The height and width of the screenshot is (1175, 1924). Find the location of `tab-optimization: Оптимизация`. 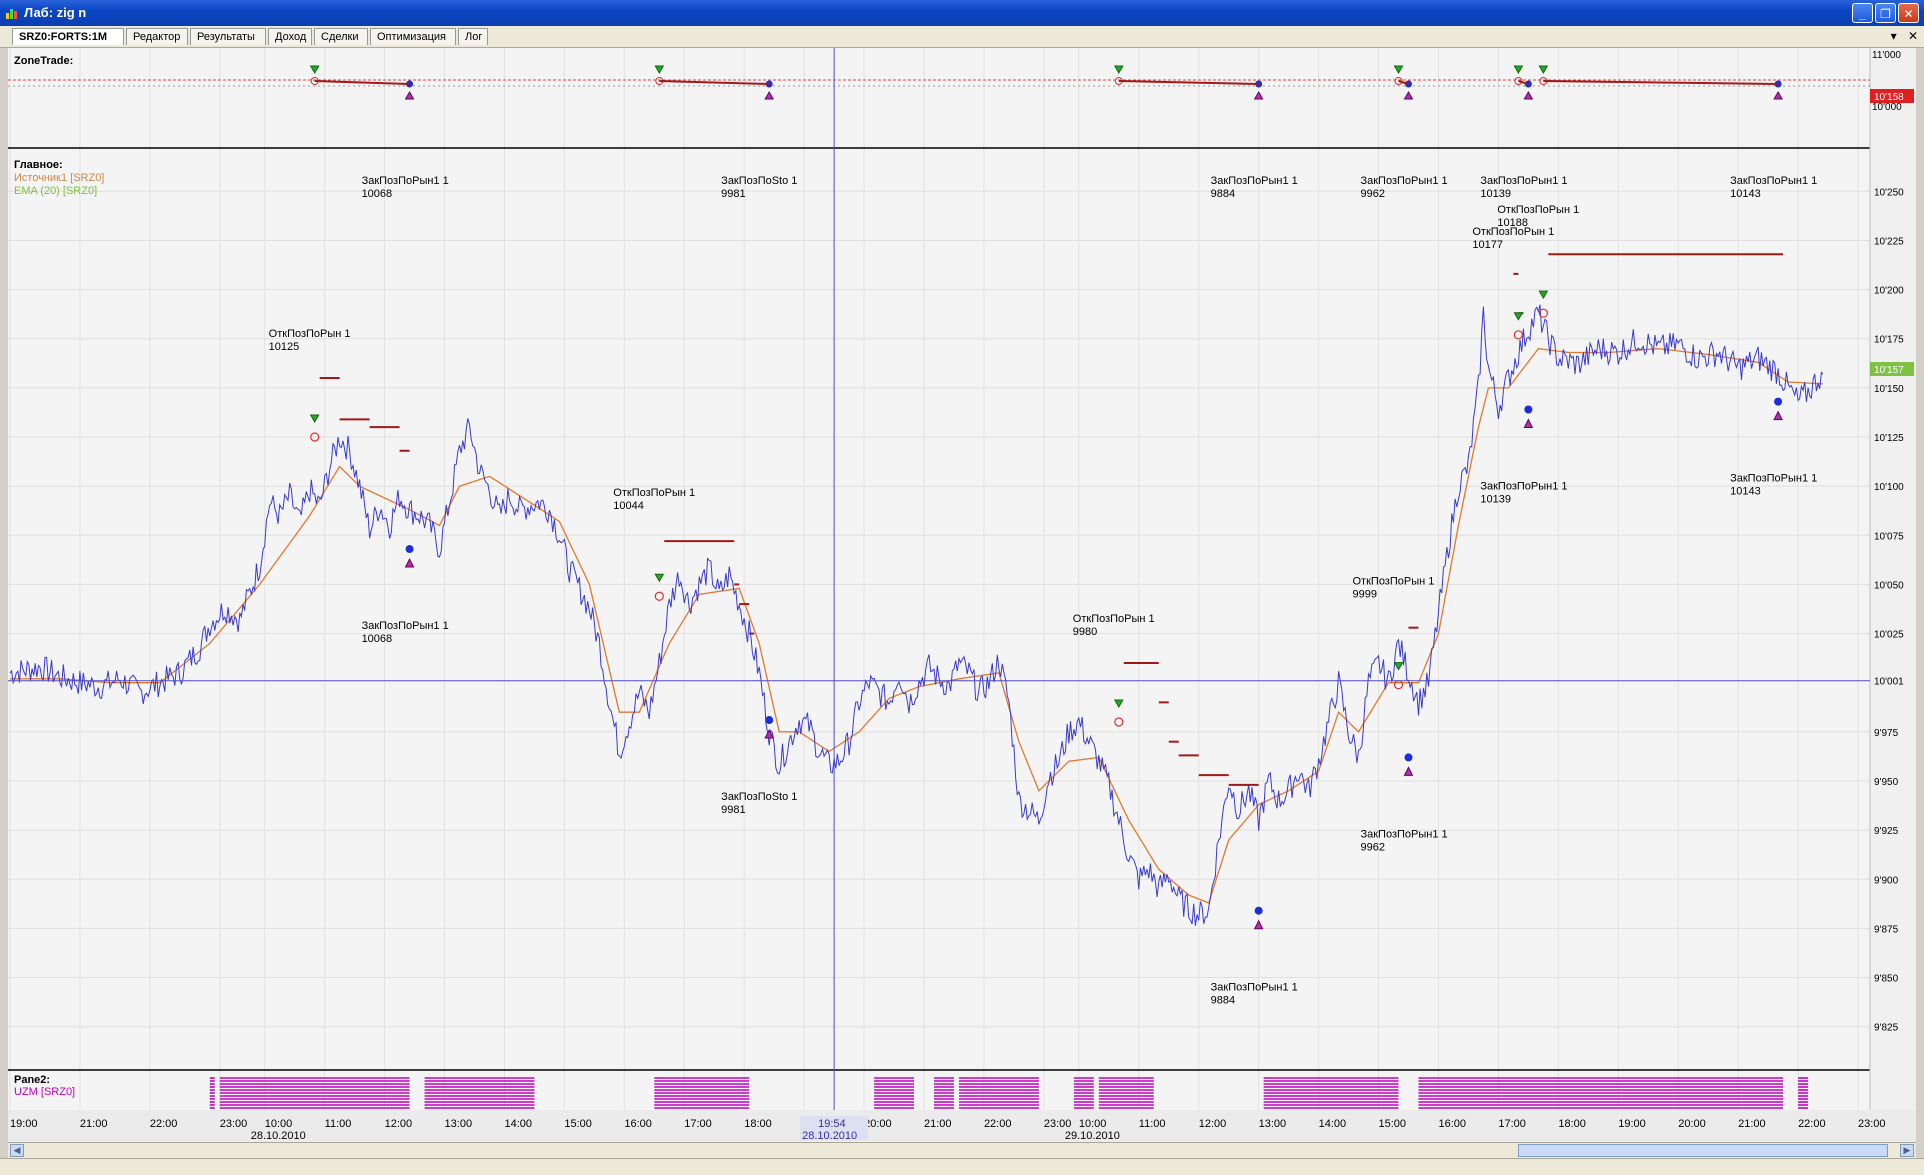

tab-optimization: Оптимизация is located at coordinates (413, 36).